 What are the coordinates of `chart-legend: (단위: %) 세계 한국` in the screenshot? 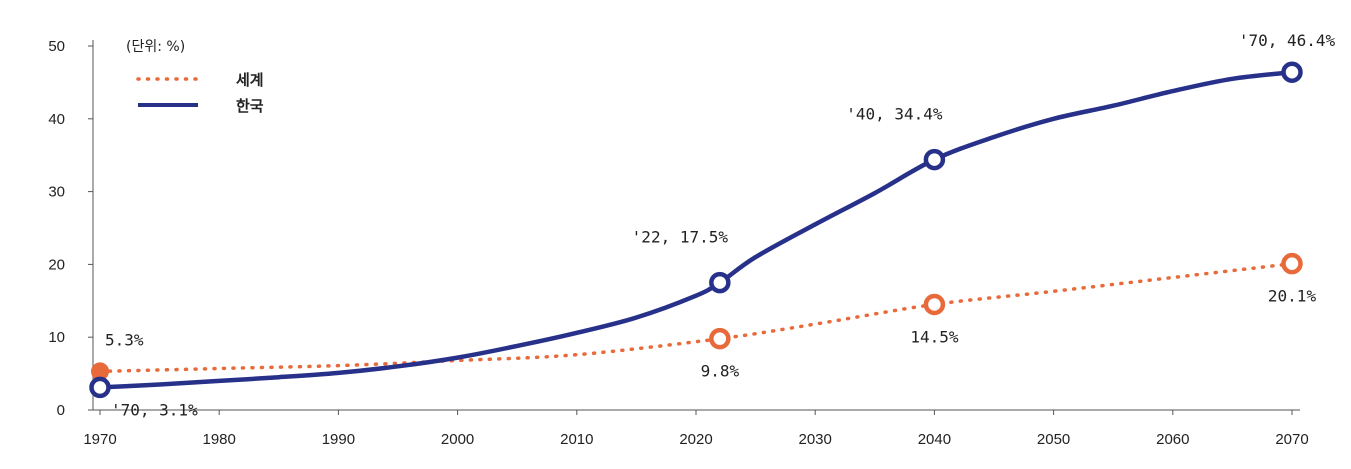 It's located at (195, 77).